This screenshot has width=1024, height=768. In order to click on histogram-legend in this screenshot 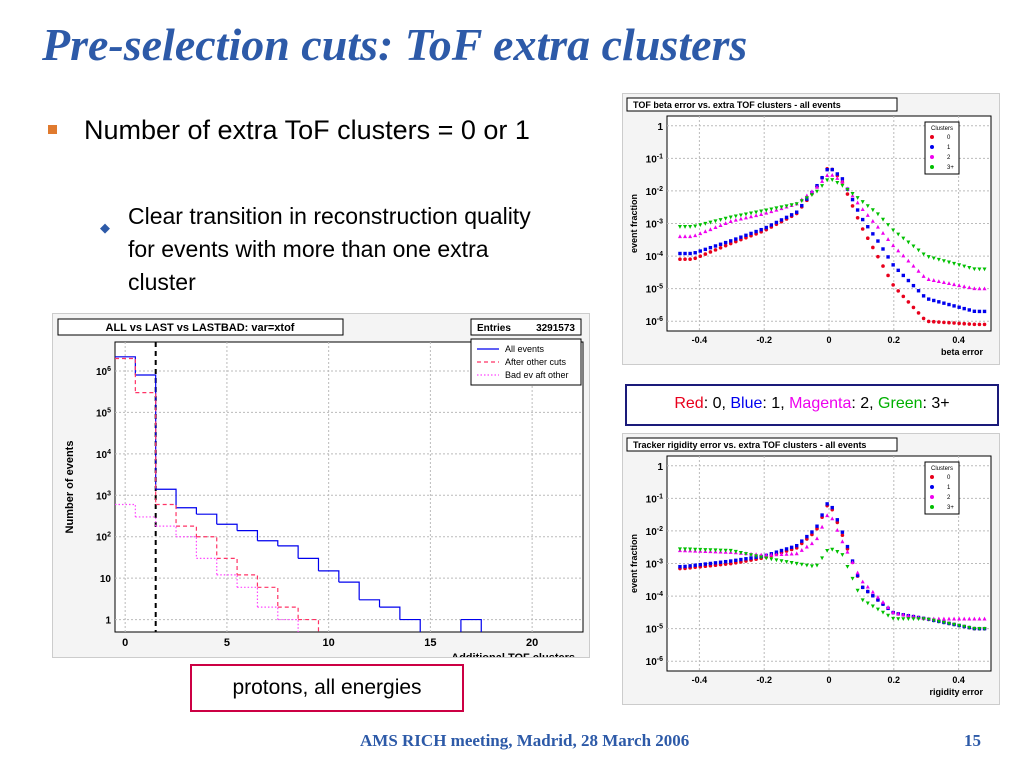, I will do `click(526, 362)`.